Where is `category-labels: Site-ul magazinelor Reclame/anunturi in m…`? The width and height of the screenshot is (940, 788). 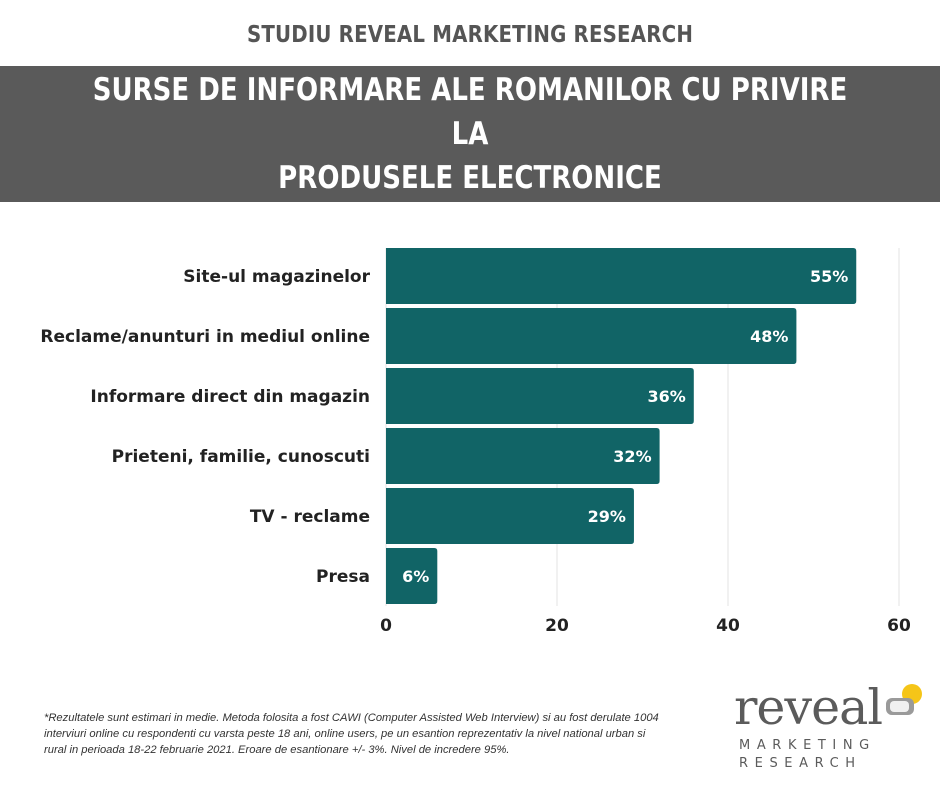 category-labels: Site-ul magazinelor Reclame/anunturi in m… is located at coordinates (205, 427).